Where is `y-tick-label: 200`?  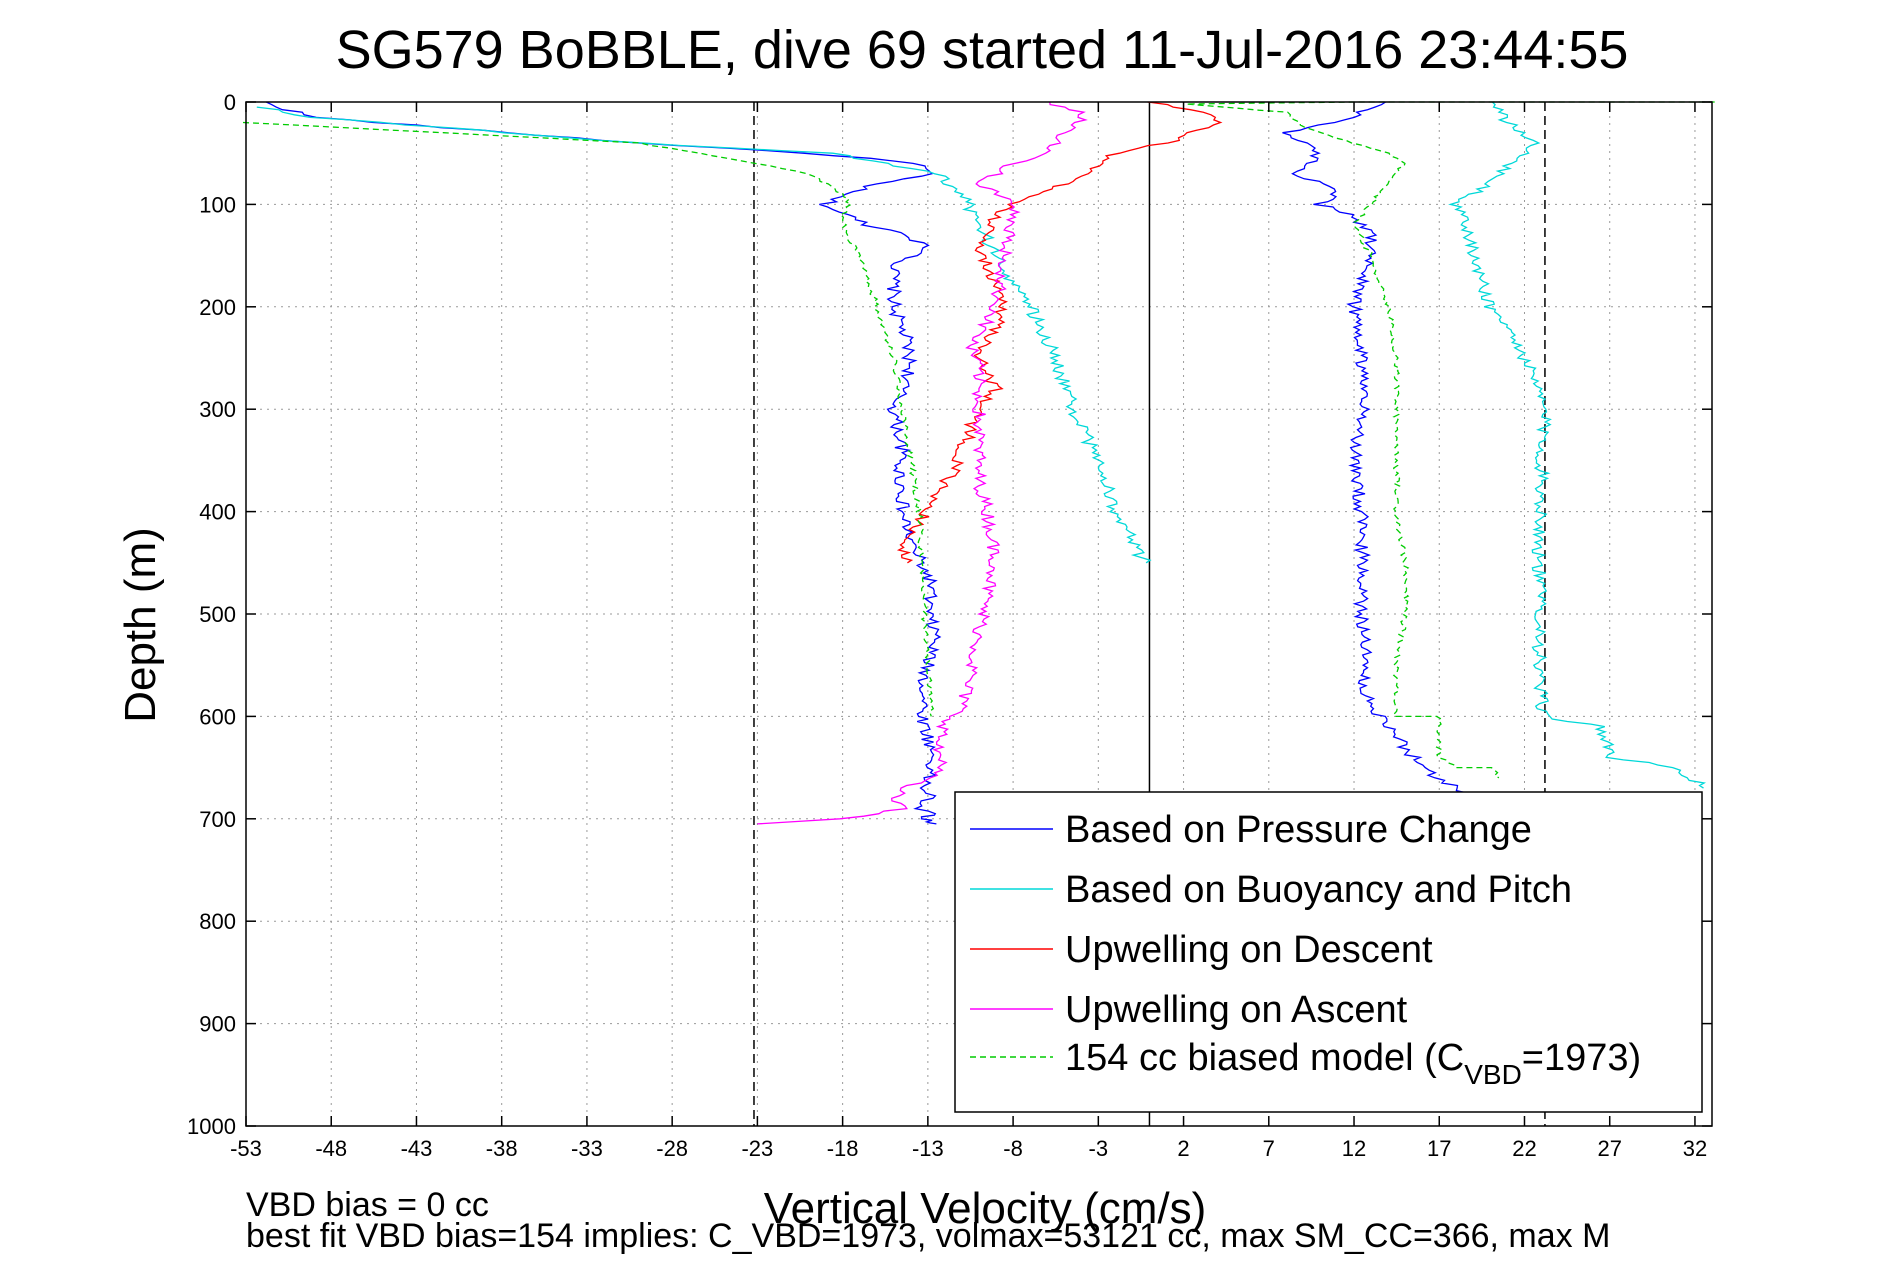
y-tick-label: 200 is located at coordinates (217, 307).